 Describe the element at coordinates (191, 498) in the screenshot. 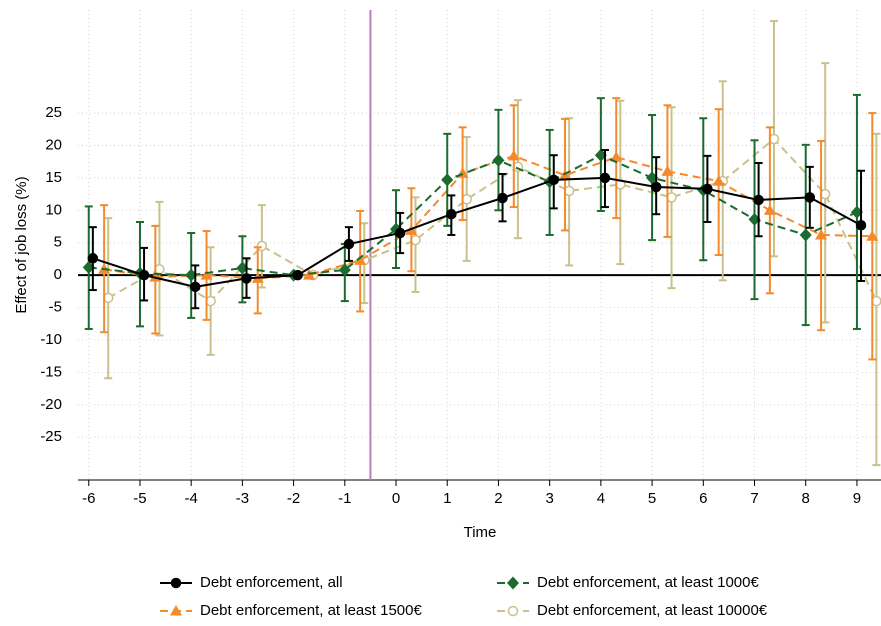

I see `x-tick-label: -4` at that location.